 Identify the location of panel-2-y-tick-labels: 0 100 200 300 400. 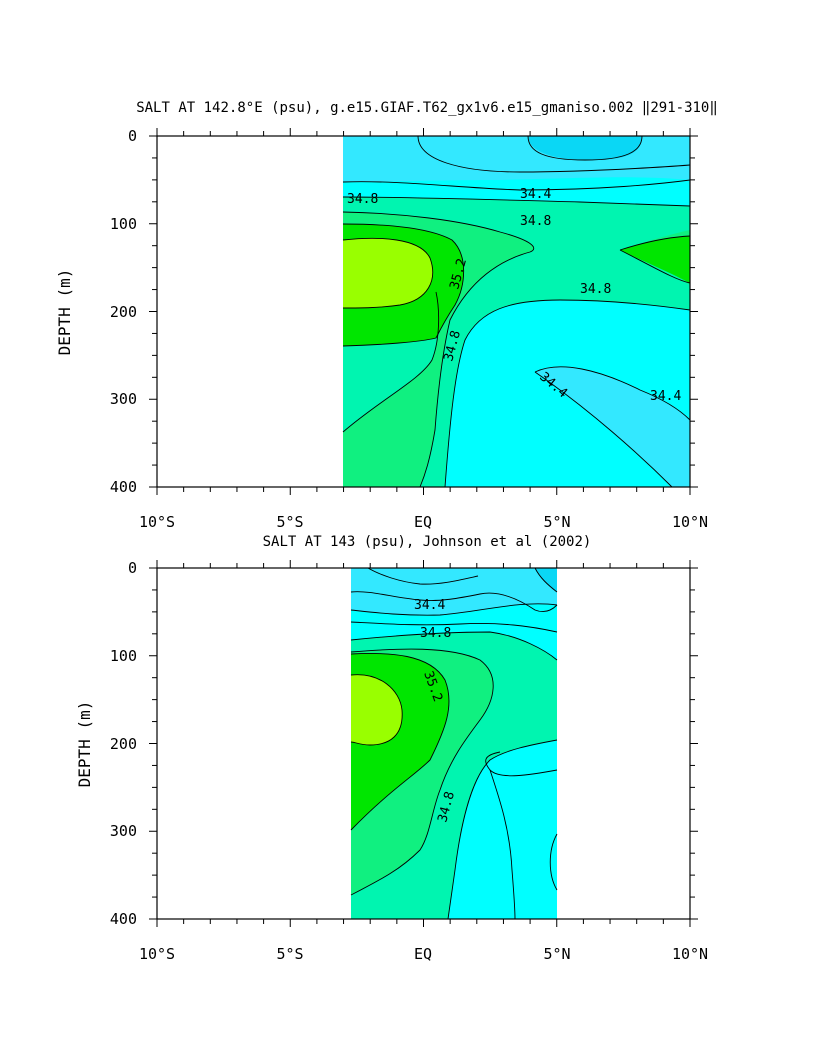
(123, 743).